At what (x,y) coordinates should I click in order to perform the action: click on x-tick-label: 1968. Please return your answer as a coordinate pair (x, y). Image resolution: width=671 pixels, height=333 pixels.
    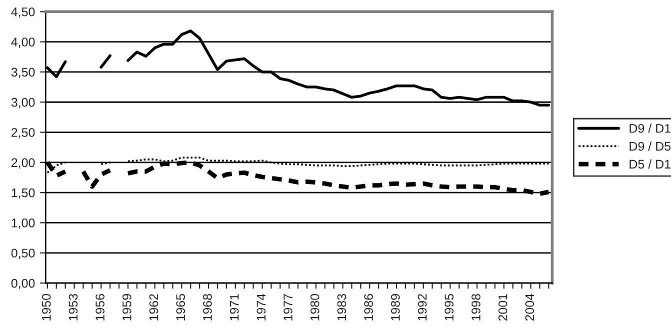
    Looking at the image, I should click on (207, 307).